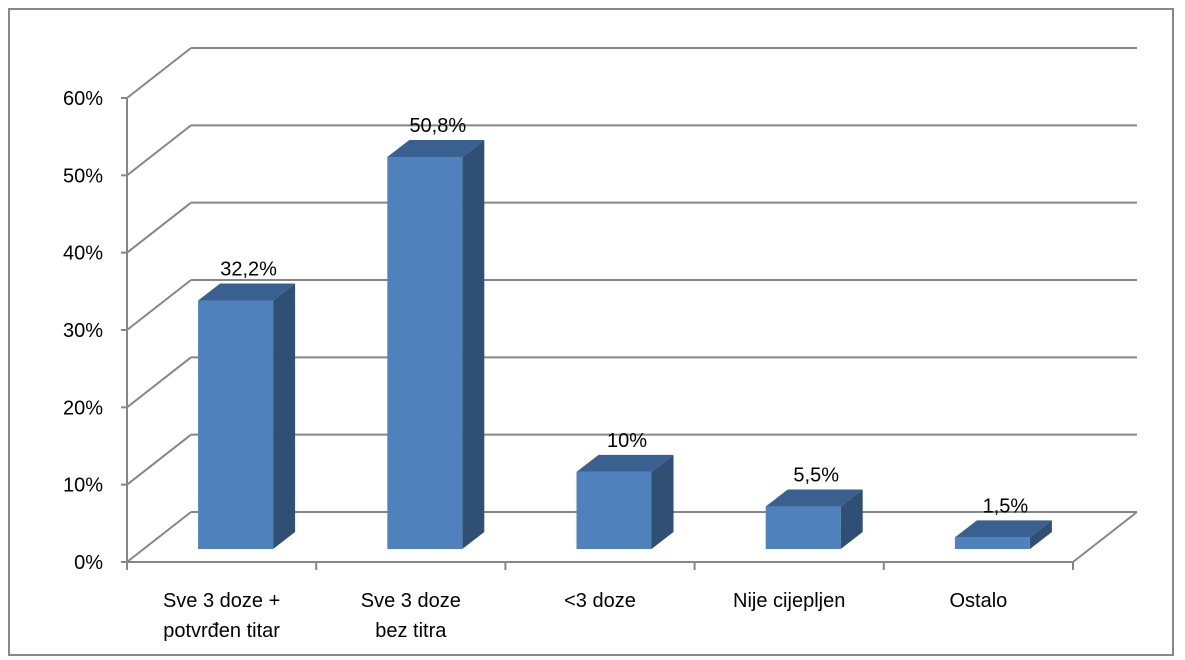  I want to click on x-tick-label: Sve 3 doze + potvrđen titar, so click(221, 616).